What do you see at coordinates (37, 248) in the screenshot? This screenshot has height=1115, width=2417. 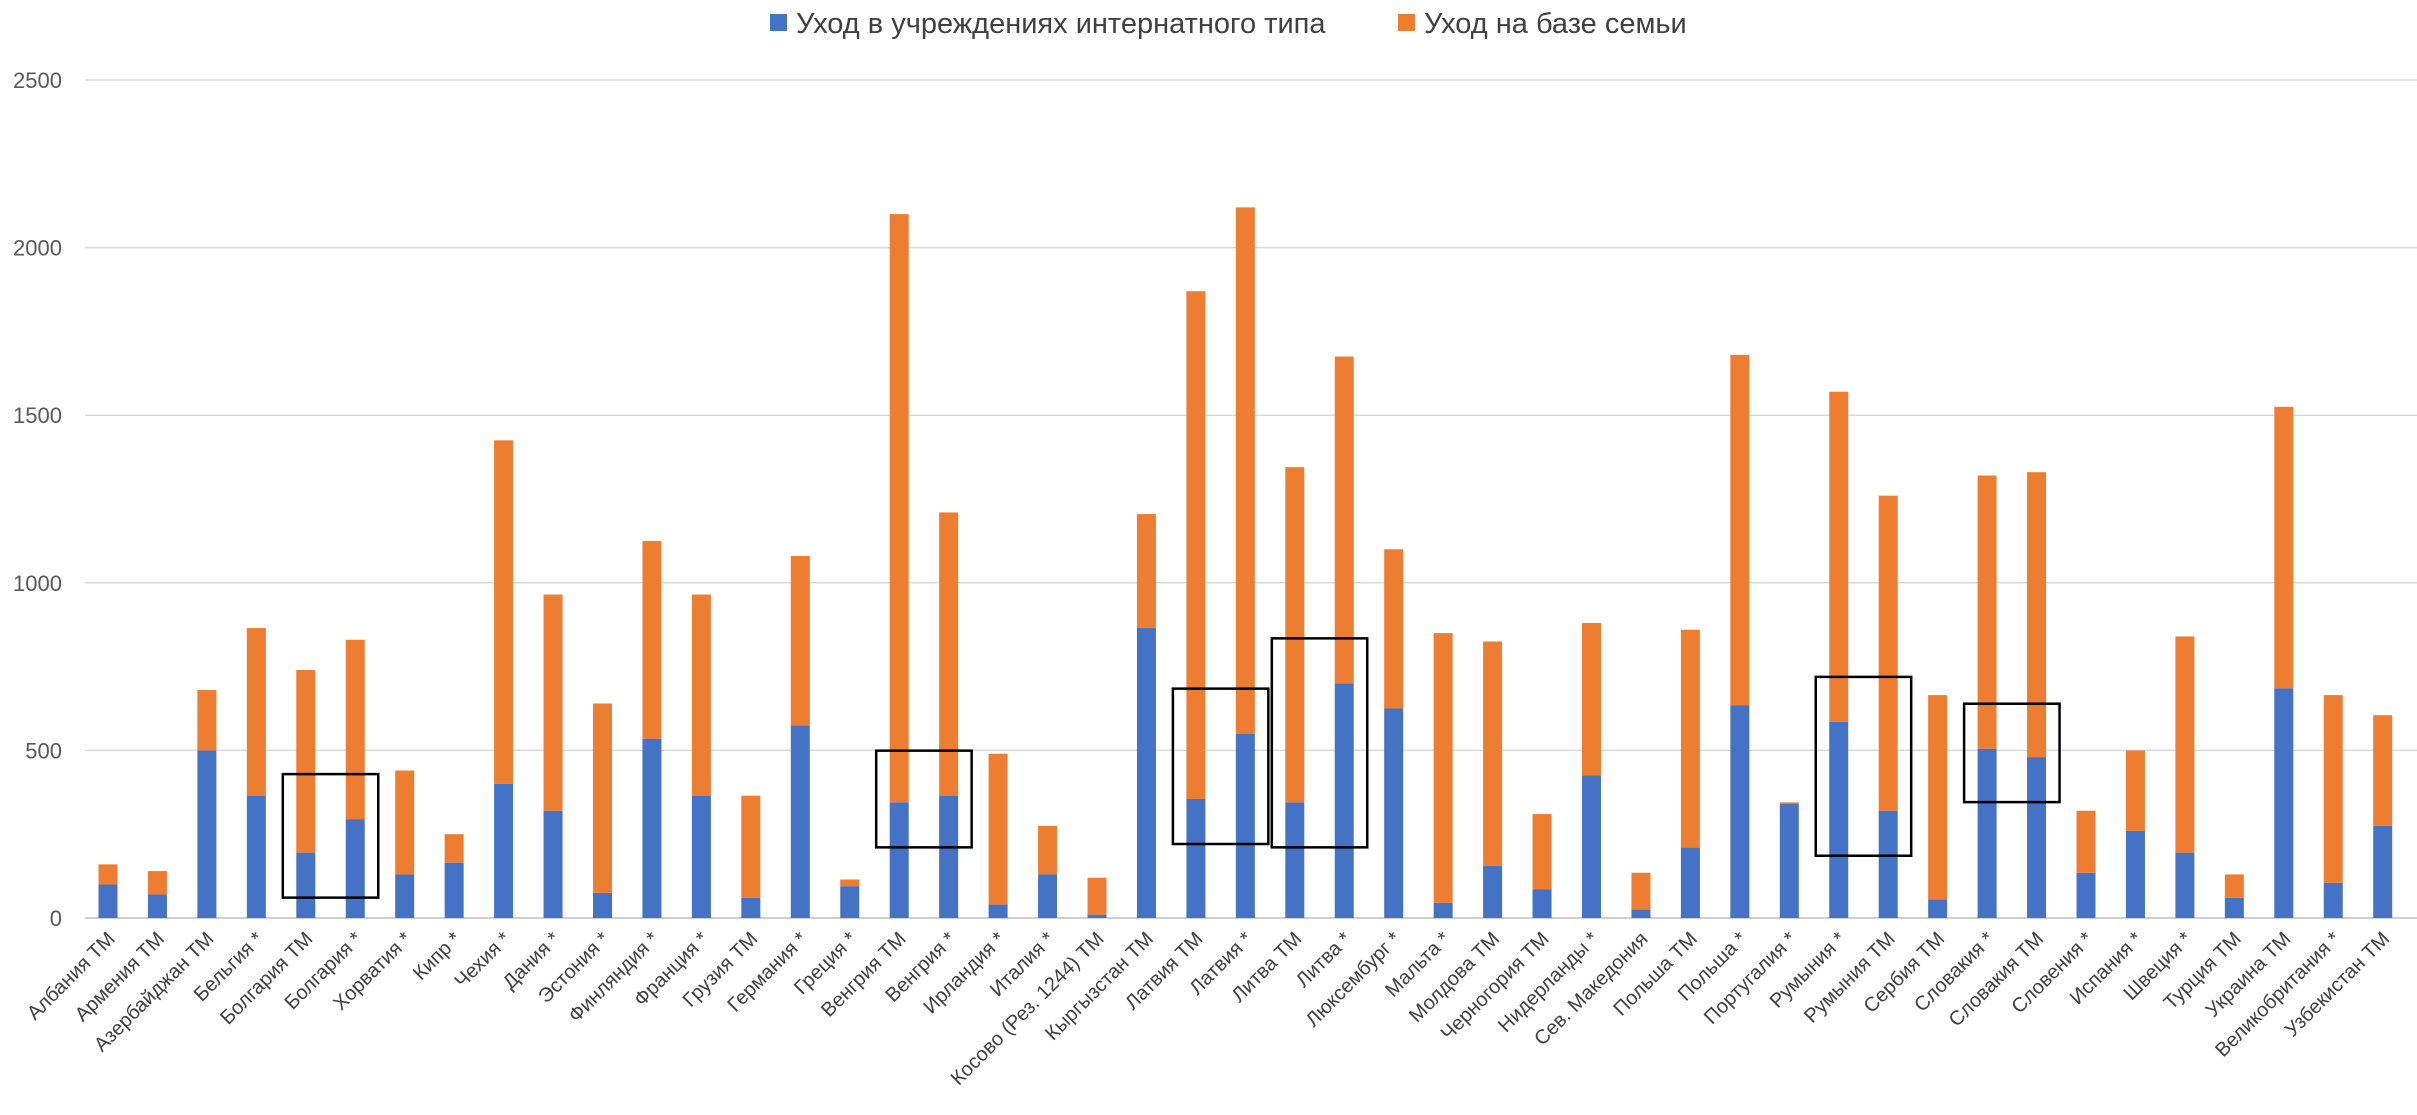 I see `y-tick-label: 2000` at bounding box center [37, 248].